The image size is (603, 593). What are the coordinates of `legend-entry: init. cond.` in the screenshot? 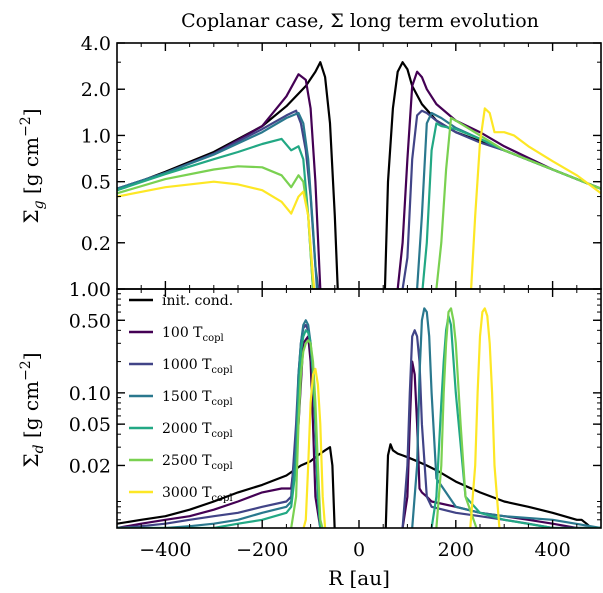 It's located at (197, 301).